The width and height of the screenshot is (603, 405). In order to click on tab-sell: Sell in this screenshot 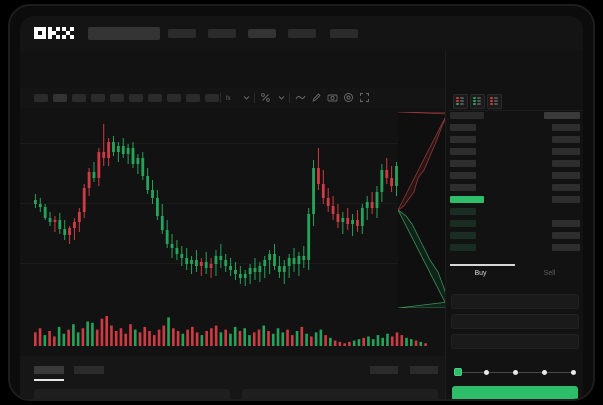, I will do `click(549, 273)`.